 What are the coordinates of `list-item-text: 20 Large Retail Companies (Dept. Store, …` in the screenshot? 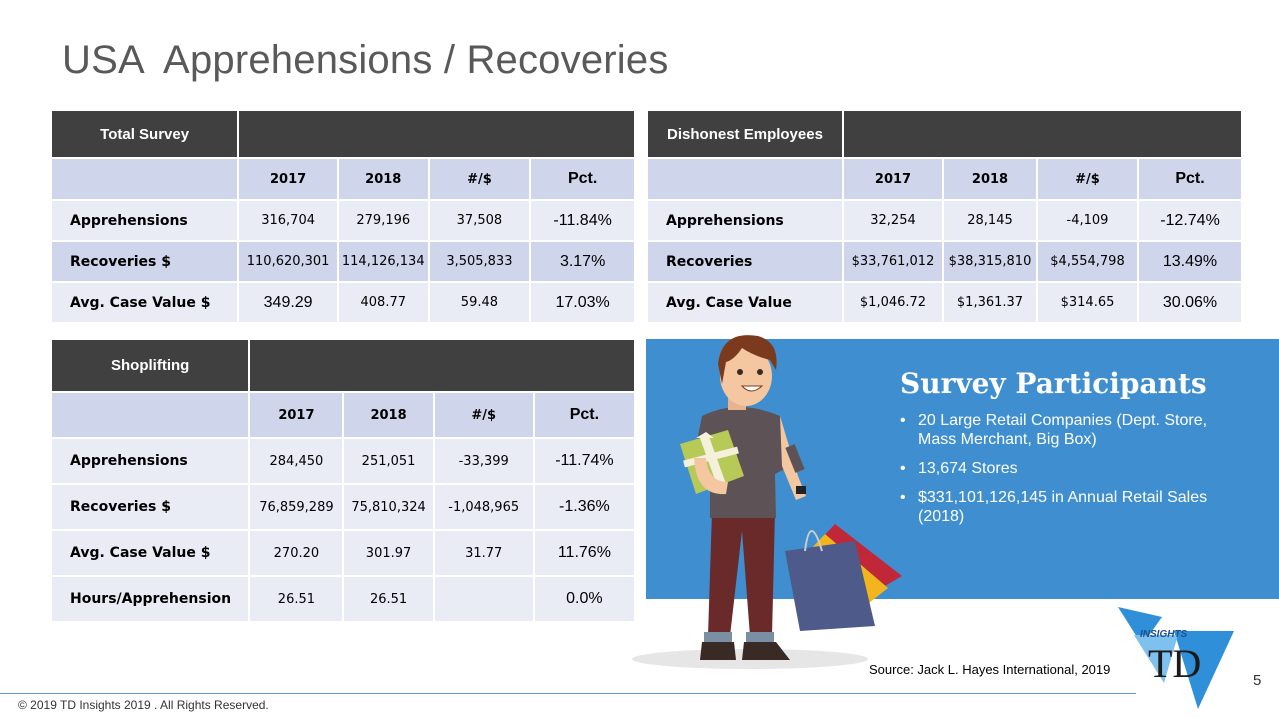 It's located at (1063, 430).